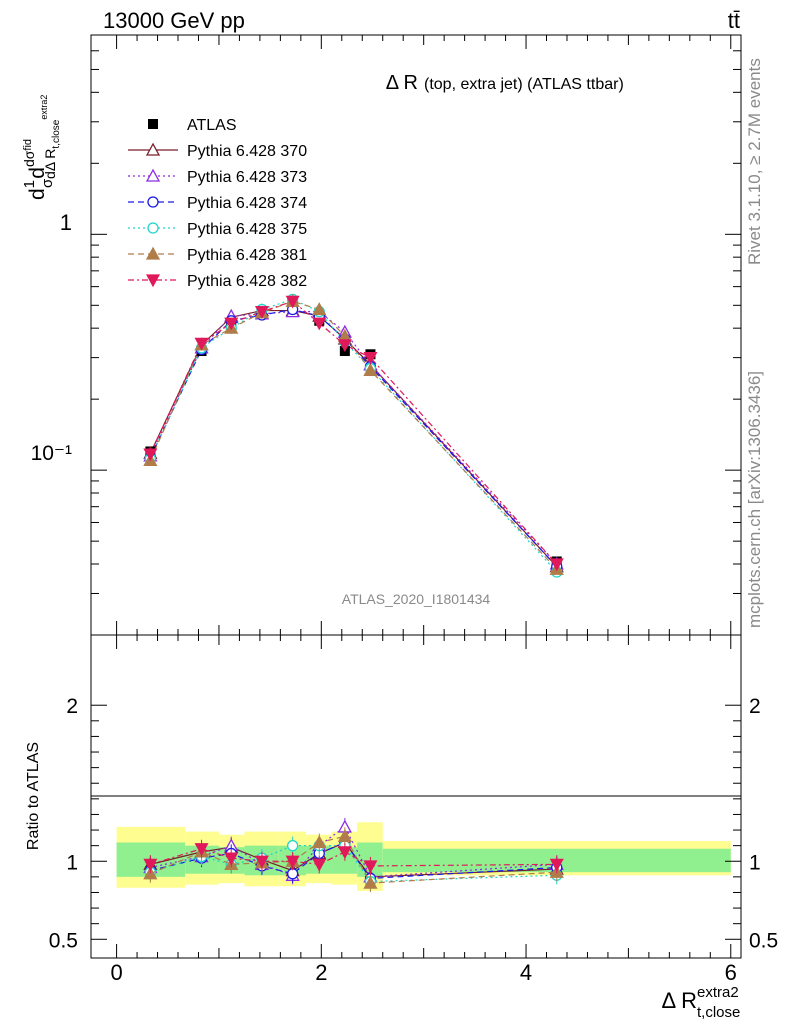 This screenshot has height=1024, width=786. I want to click on svg-text: d1σddσfiddΔ Rt,closeextra2, so click(41, 147).